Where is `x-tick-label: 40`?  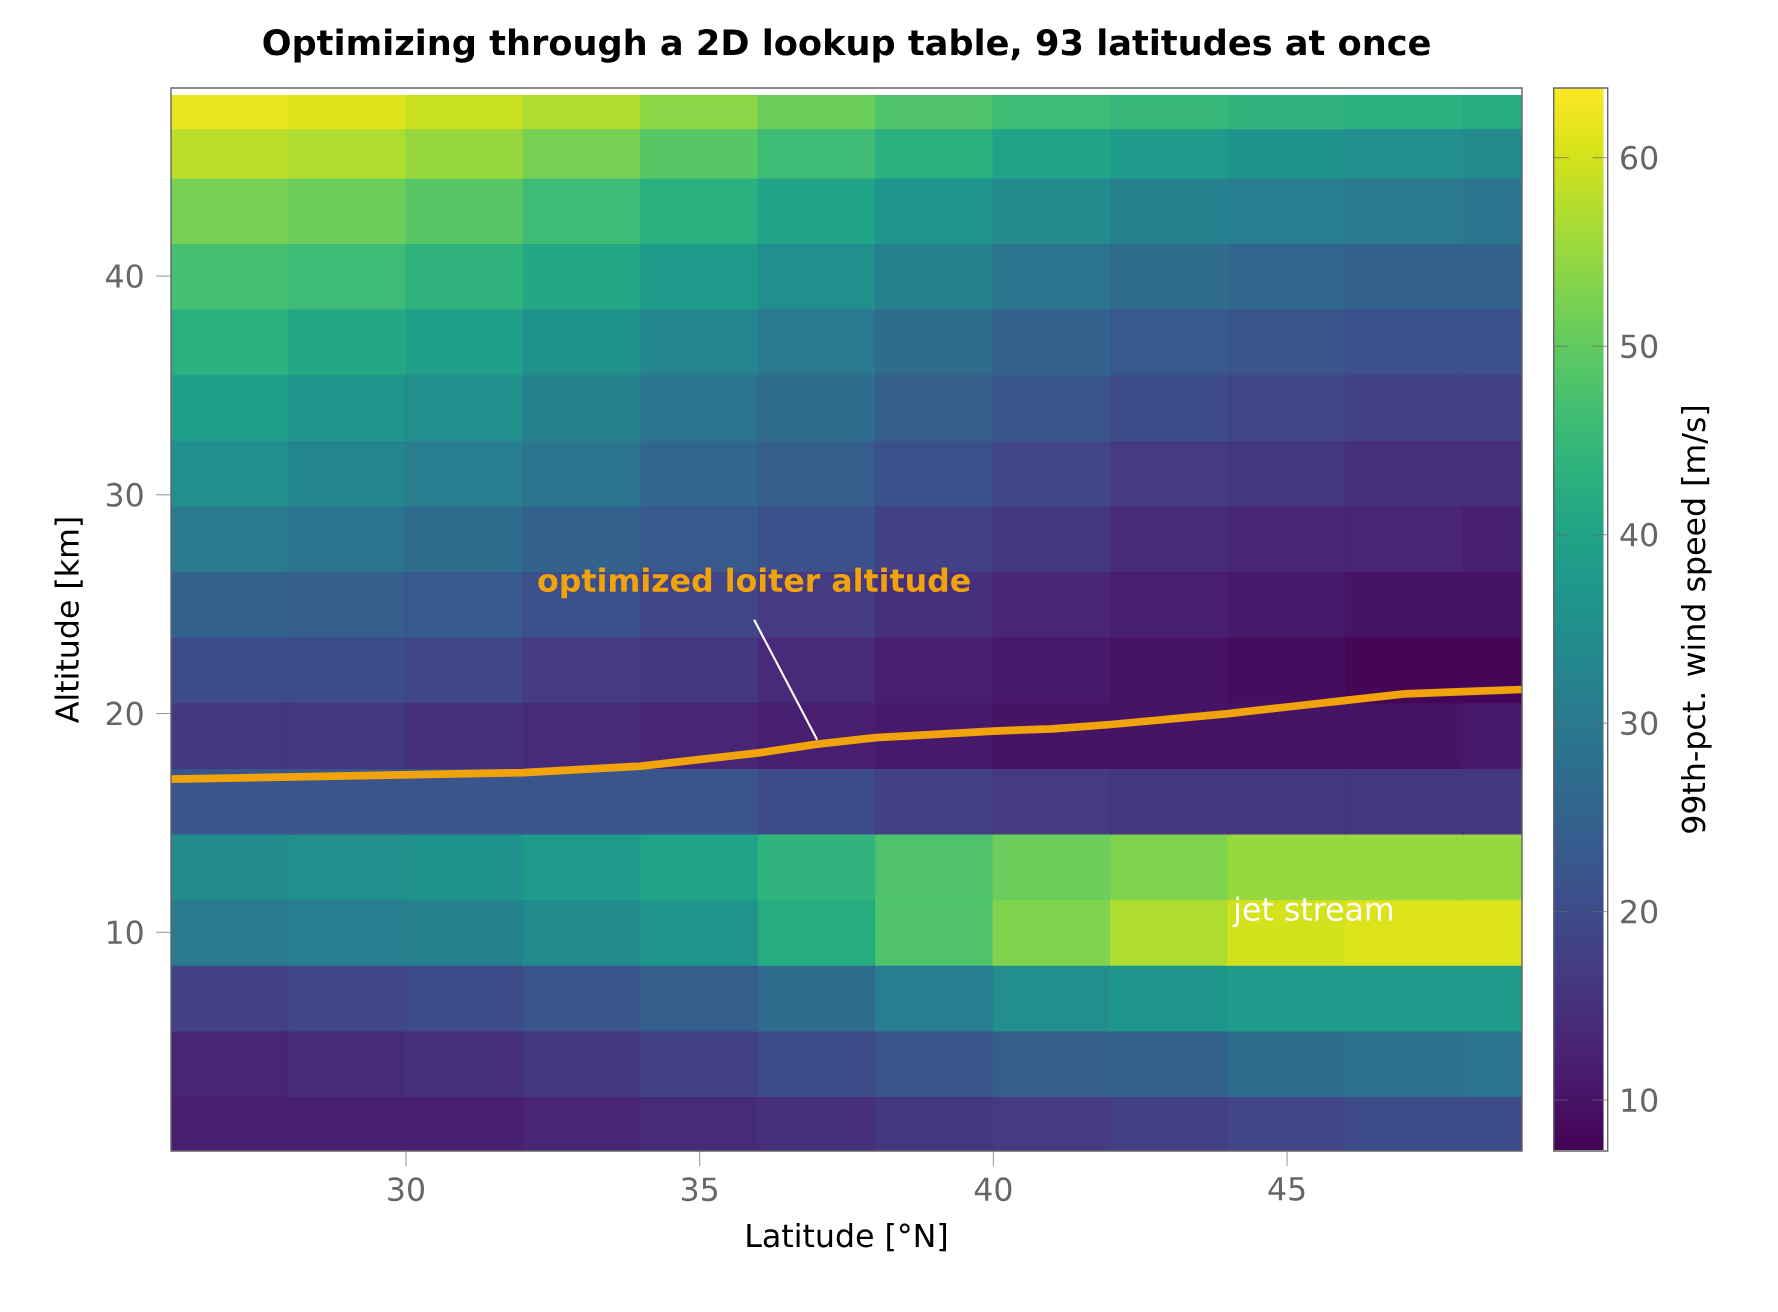 x-tick-label: 40 is located at coordinates (993, 1189).